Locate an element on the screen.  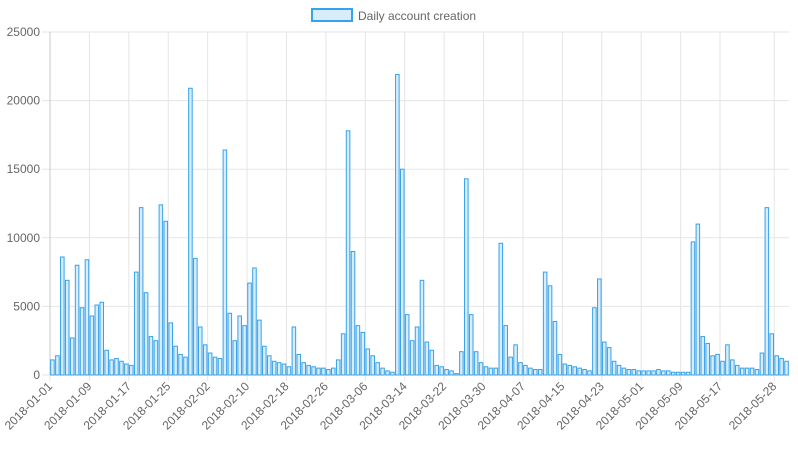
y-tick-label: 20000 is located at coordinates (24, 101).